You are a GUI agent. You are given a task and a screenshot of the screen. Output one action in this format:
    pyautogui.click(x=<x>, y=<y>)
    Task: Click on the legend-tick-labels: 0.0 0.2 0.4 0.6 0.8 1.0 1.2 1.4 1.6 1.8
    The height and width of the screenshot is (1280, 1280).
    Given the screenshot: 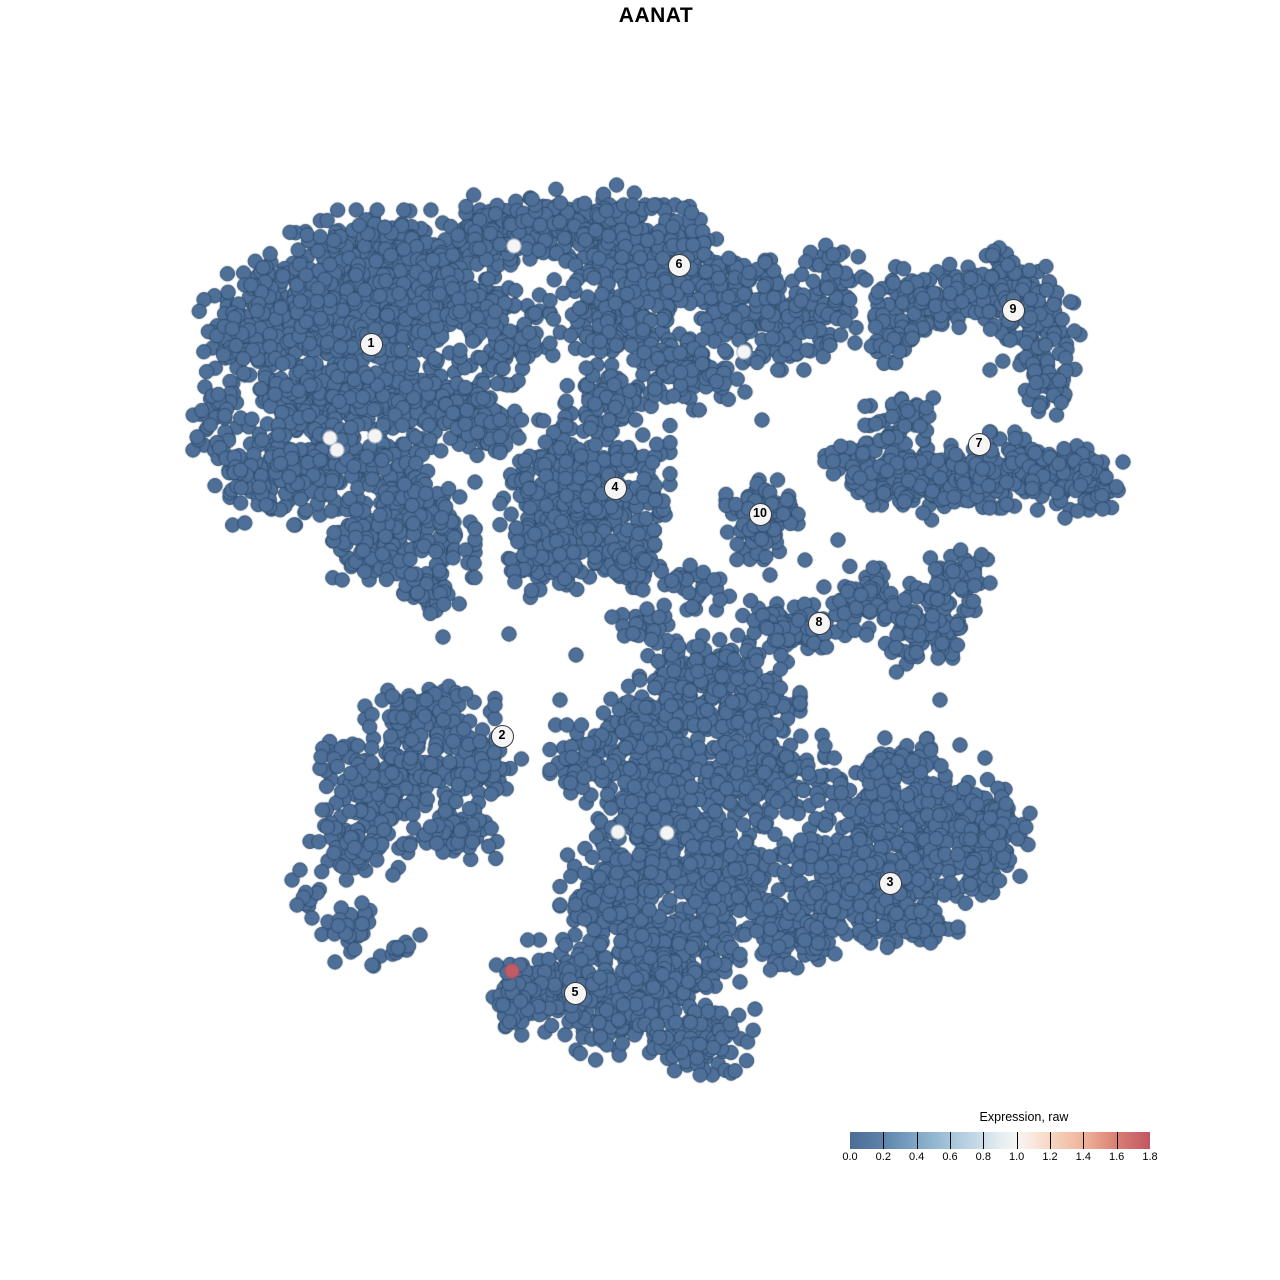 What is the action you would take?
    pyautogui.click(x=999, y=1158)
    